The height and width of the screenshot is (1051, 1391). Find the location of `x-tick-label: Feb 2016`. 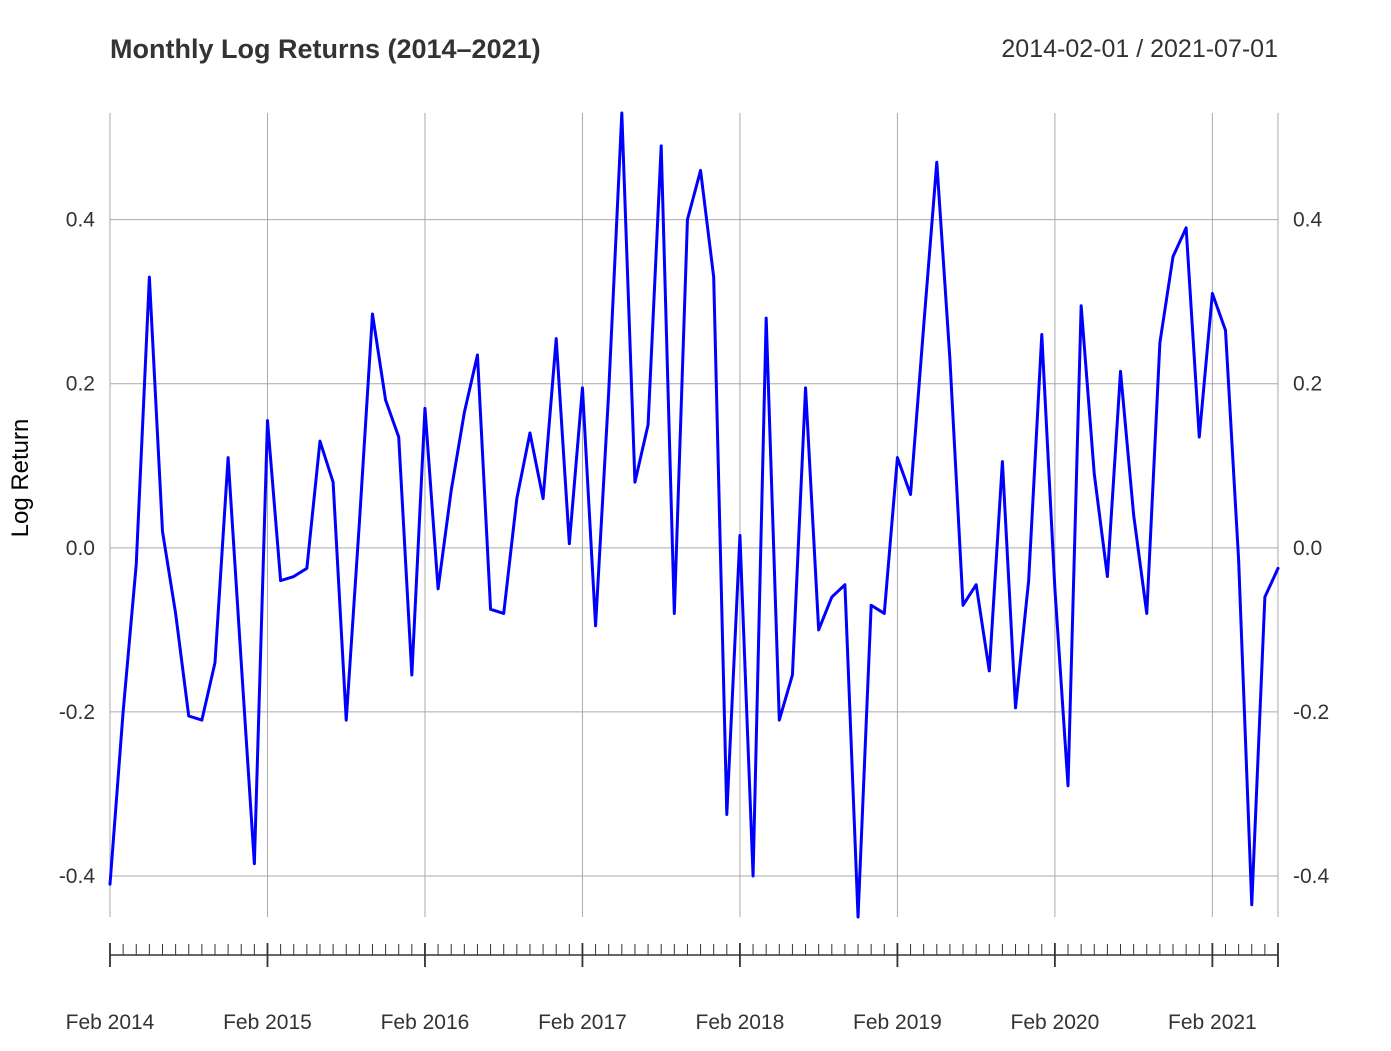

x-tick-label: Feb 2016 is located at coordinates (425, 1022).